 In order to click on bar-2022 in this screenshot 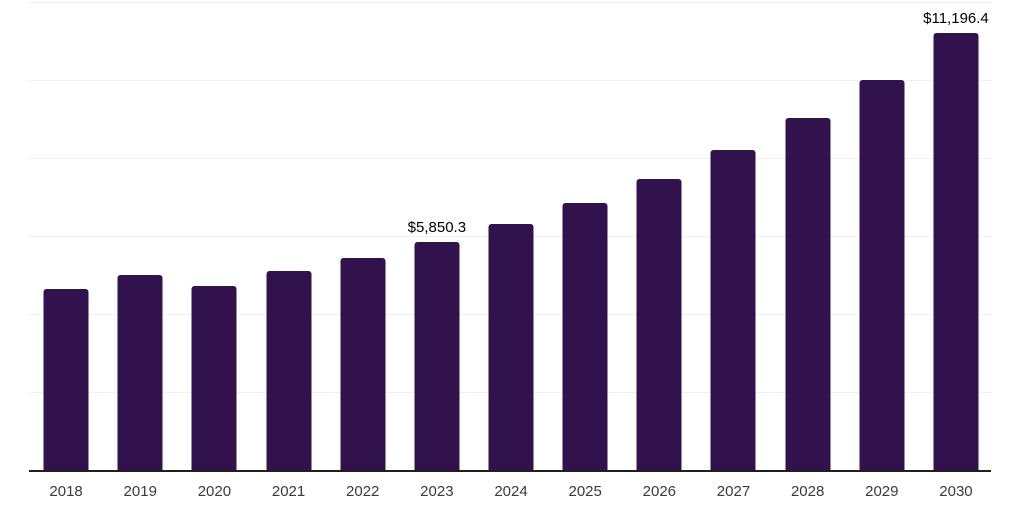, I will do `click(363, 363)`.